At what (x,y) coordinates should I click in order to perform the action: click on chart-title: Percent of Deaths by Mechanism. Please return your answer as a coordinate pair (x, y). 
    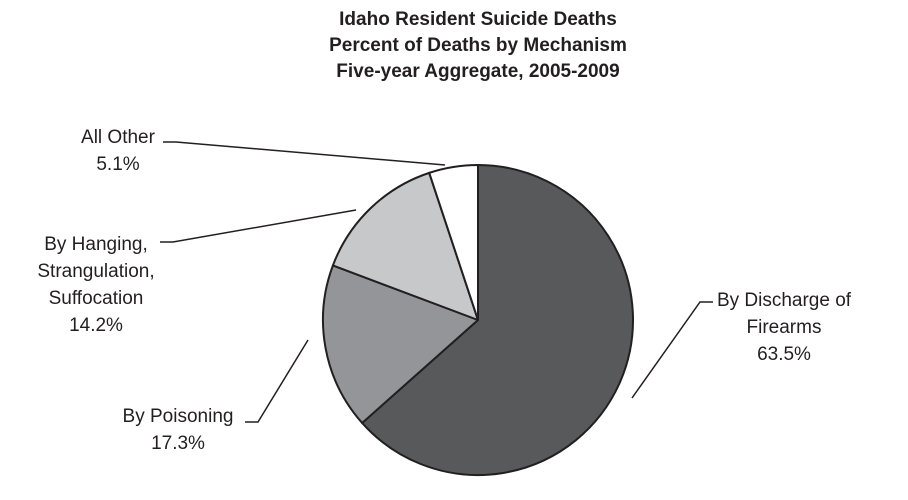
    Looking at the image, I should click on (478, 45).